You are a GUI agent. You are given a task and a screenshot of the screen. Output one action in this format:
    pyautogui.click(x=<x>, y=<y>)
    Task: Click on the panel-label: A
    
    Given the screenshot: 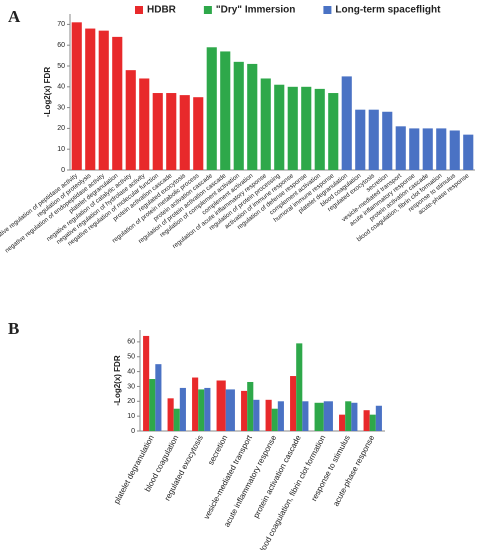 What is the action you would take?
    pyautogui.click(x=14, y=16)
    